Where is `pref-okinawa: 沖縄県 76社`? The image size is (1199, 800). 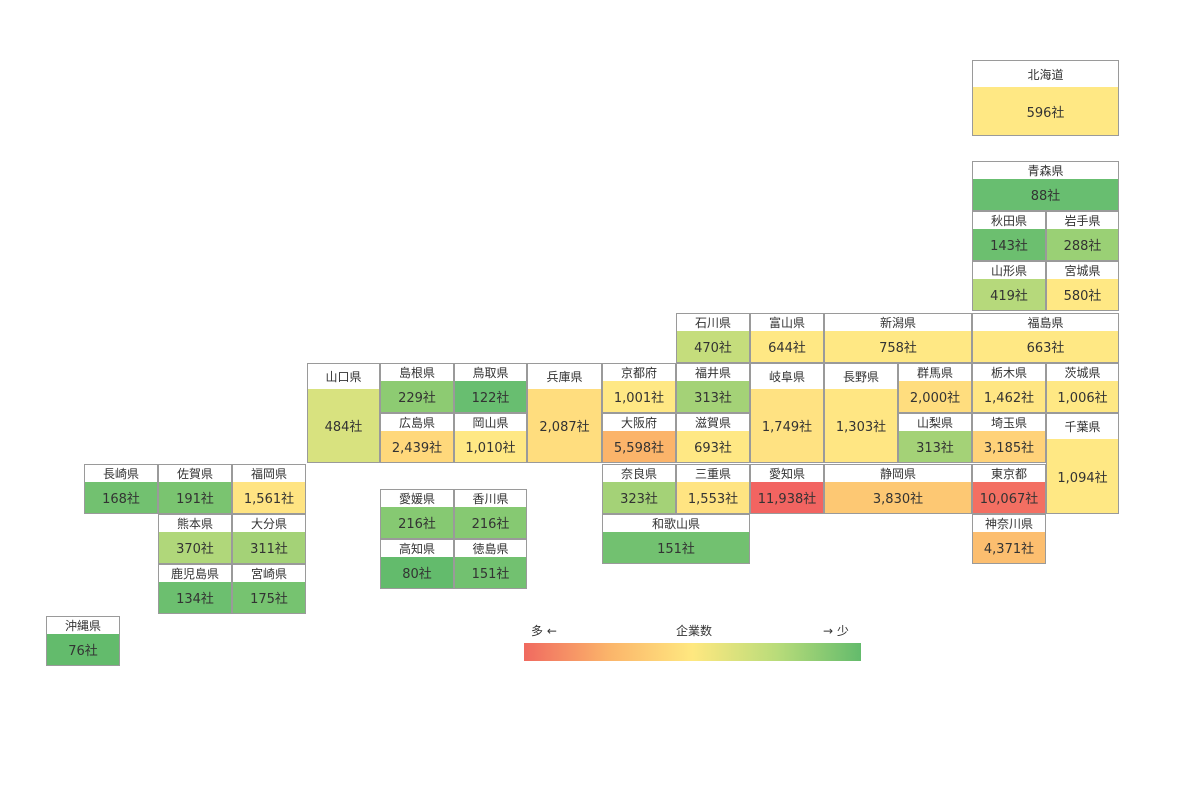 pref-okinawa: 沖縄県 76社 is located at coordinates (83, 641).